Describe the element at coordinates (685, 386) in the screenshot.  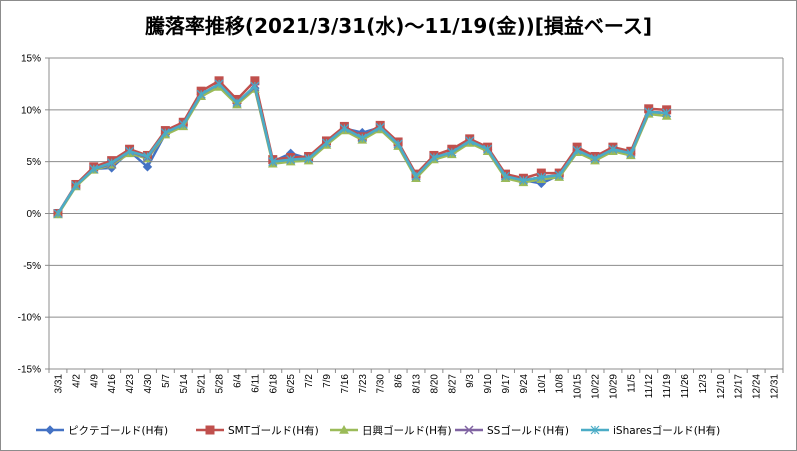
I see `x-tick-label: 11/26` at that location.